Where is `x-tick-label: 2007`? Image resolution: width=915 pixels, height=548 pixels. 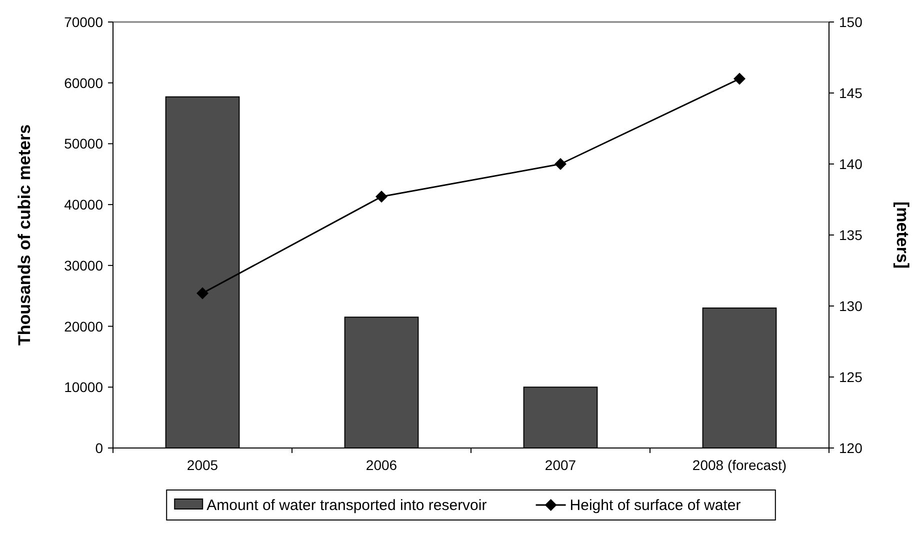
x-tick-label: 2007 is located at coordinates (560, 465).